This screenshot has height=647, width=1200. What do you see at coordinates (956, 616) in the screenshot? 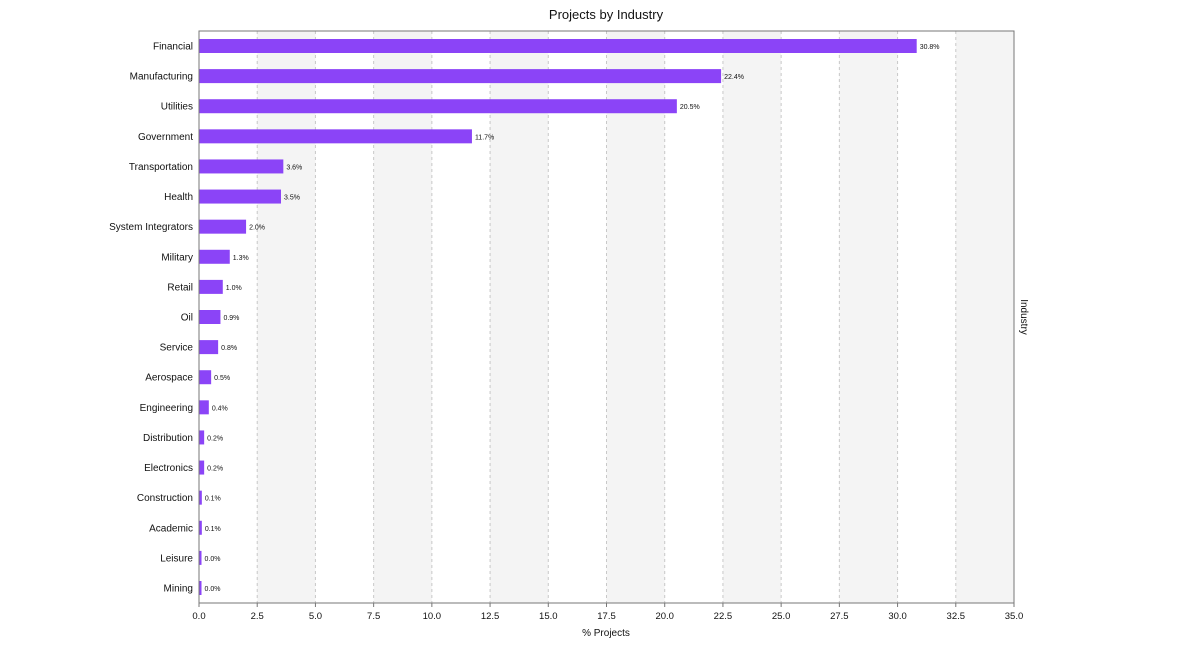
I see `x-tick-label: 32.5` at bounding box center [956, 616].